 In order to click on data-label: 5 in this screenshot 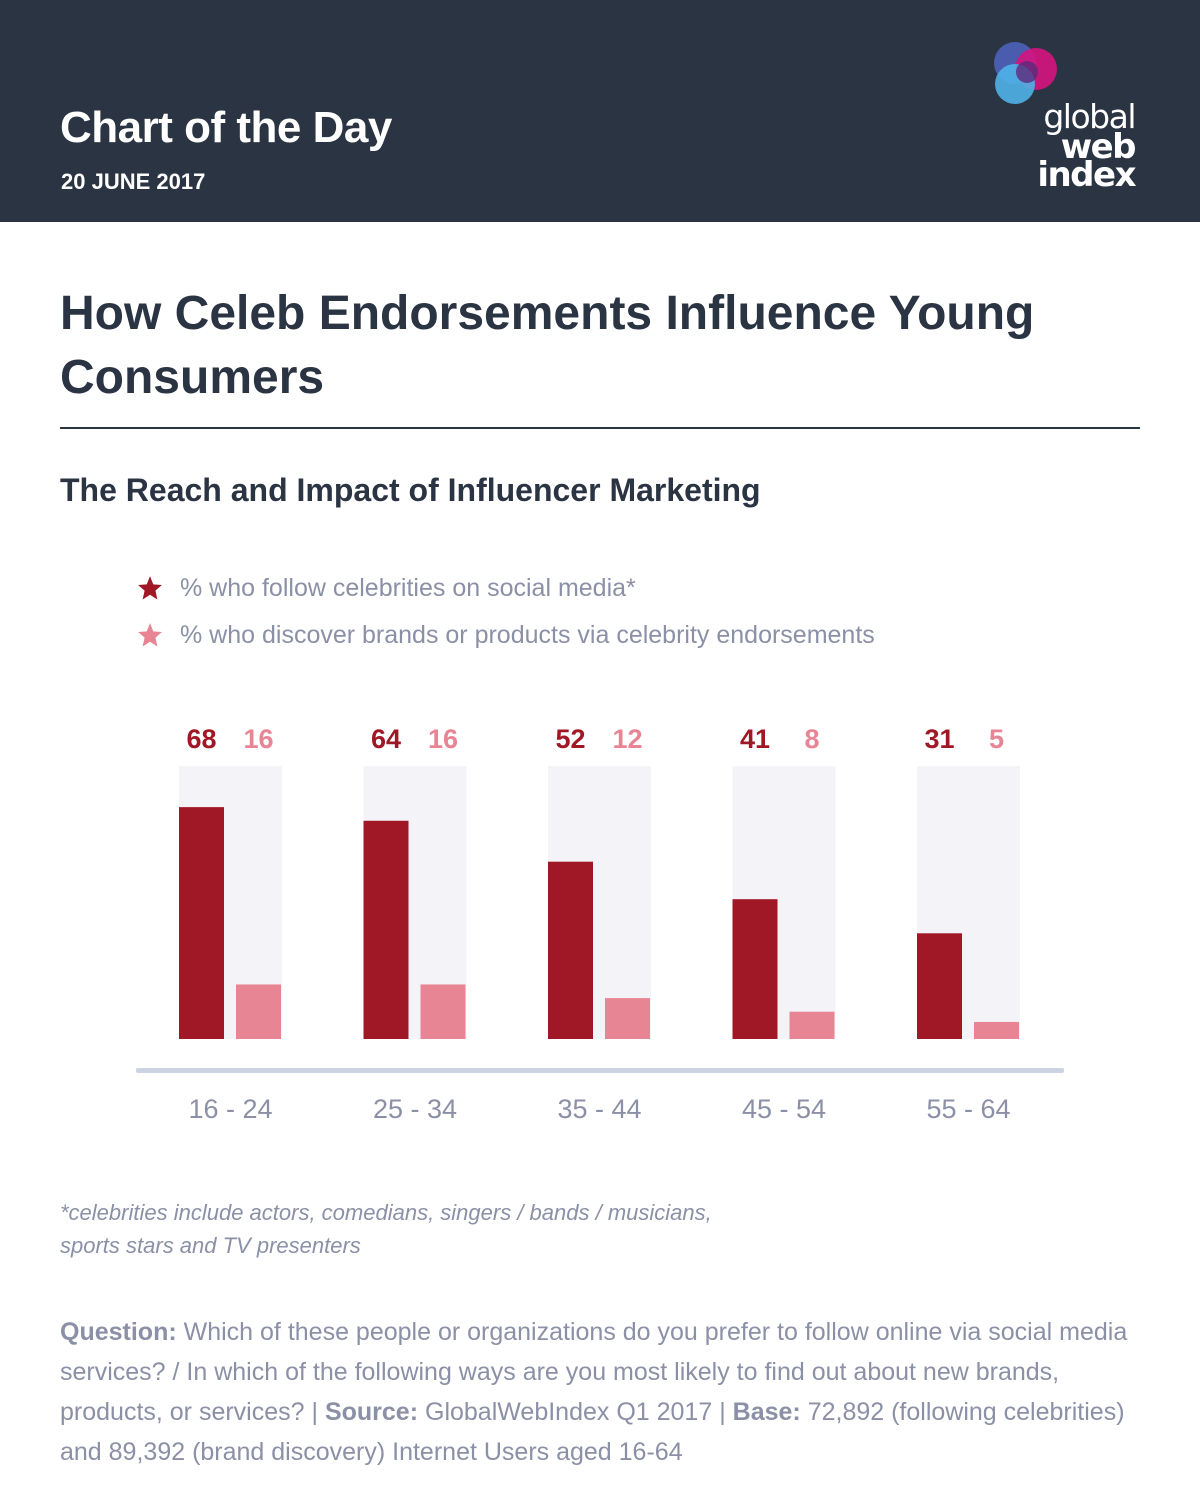, I will do `click(996, 739)`.